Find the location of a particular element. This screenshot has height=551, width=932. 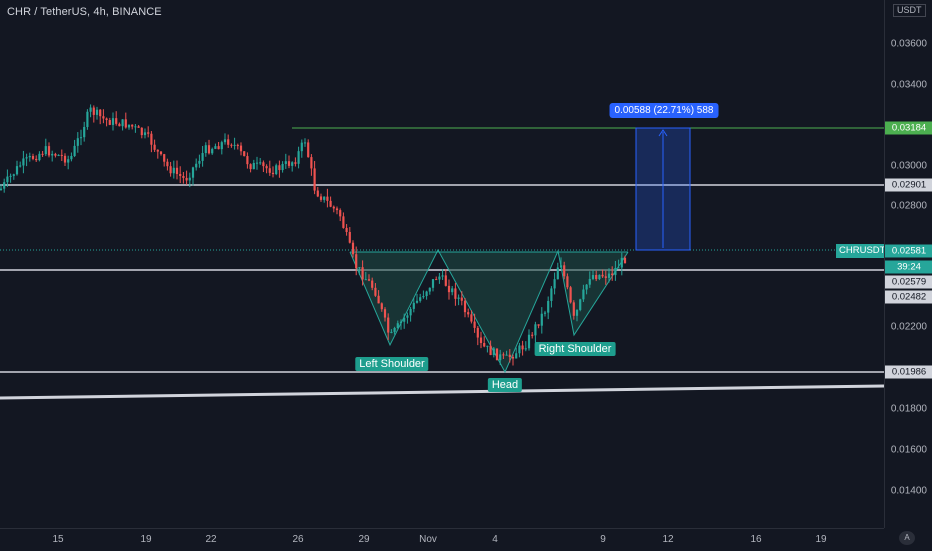

currency-label: USDT is located at coordinates (909, 10).